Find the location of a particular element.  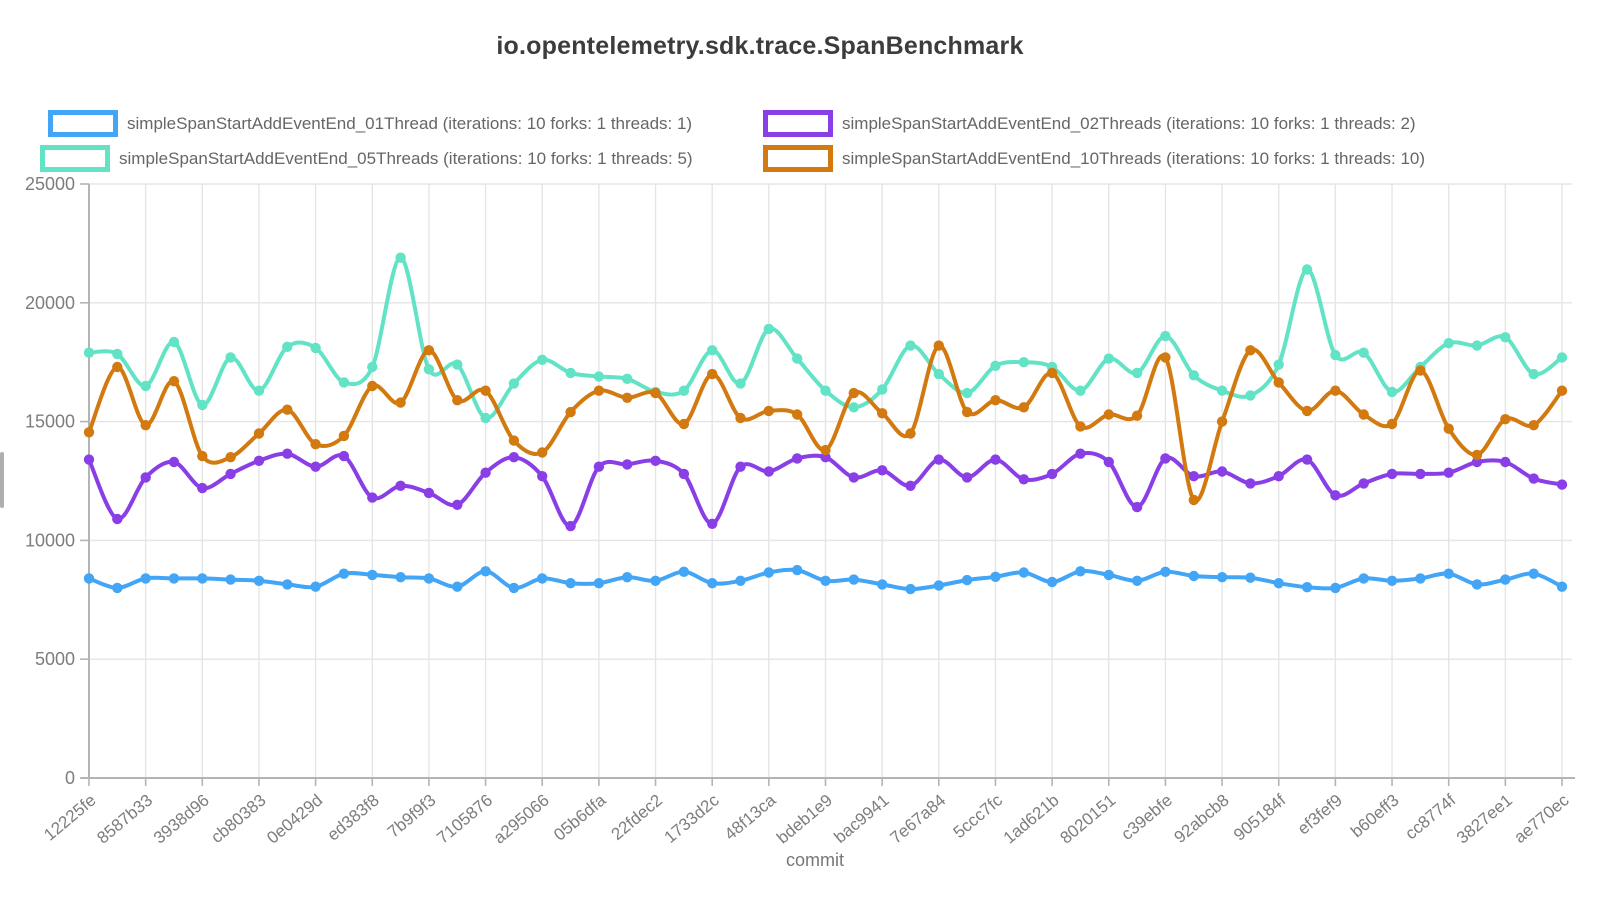

x-tick-label-commit: 3827ee1 is located at coordinates (1484, 819).